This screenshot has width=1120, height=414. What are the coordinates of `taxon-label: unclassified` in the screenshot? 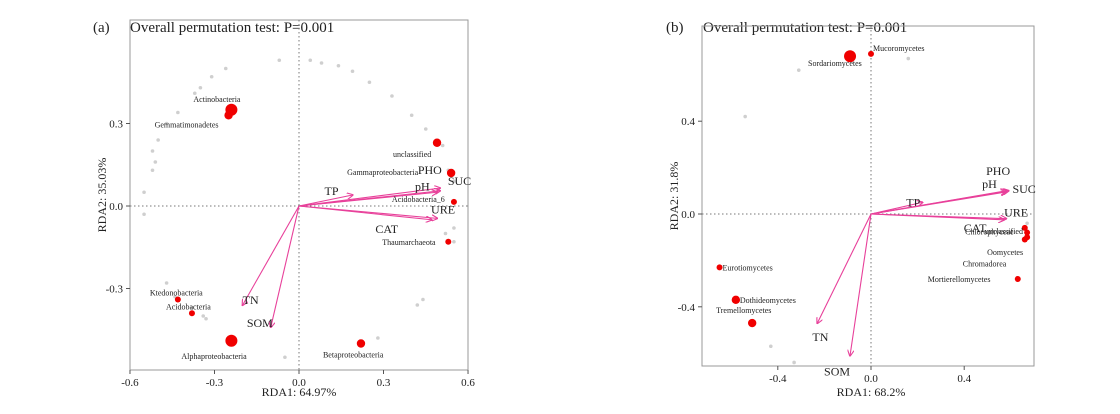 It's located at (412, 154).